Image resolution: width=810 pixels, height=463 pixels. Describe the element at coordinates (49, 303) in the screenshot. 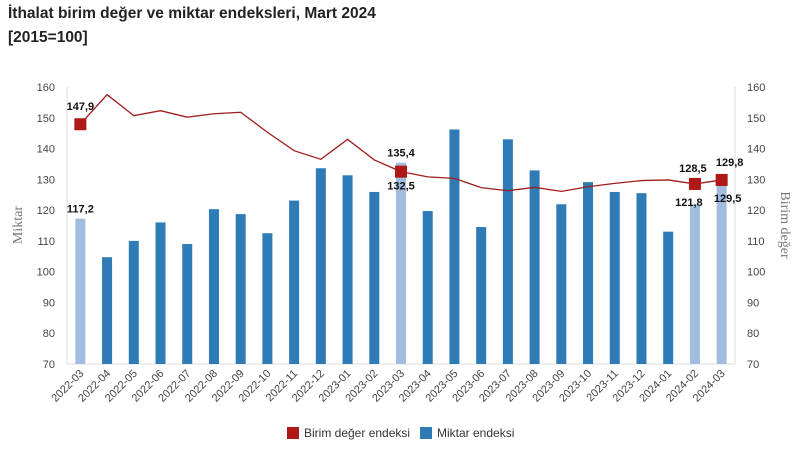

I see `left-tick-label: 90` at that location.